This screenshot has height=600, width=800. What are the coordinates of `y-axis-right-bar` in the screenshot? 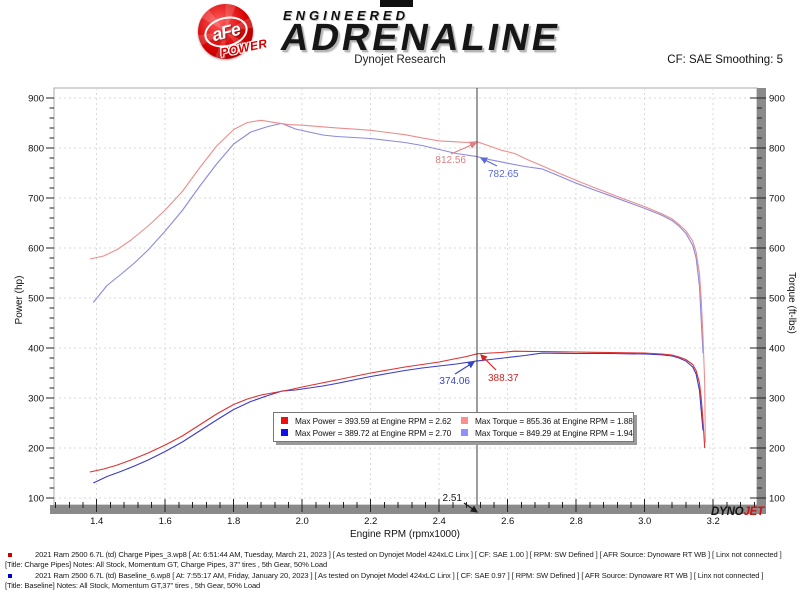 It's located at (761, 301).